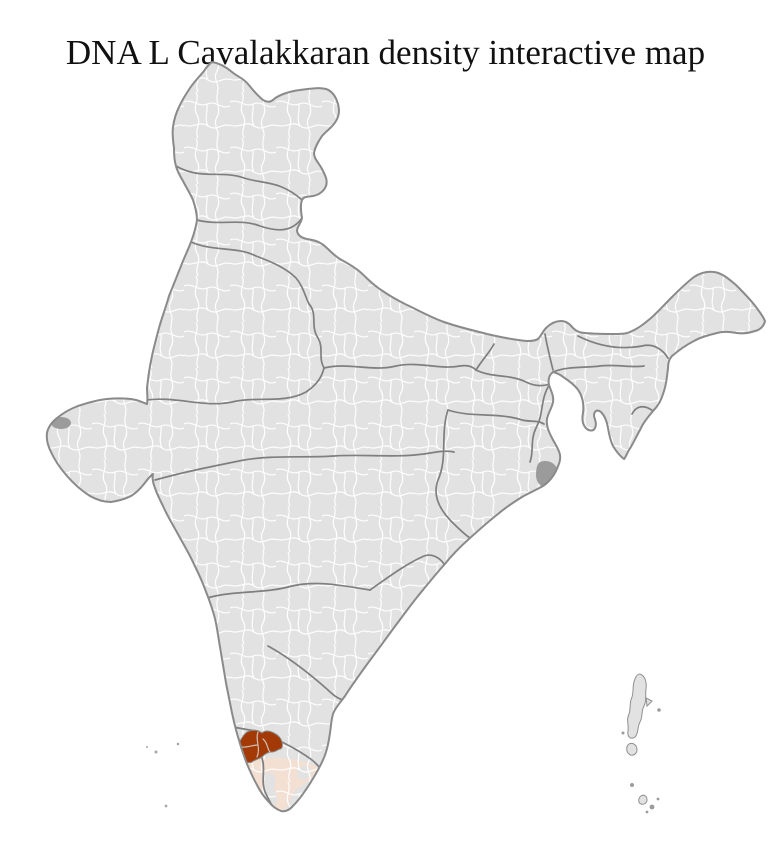  I want to click on kutch-patch, so click(61, 423).